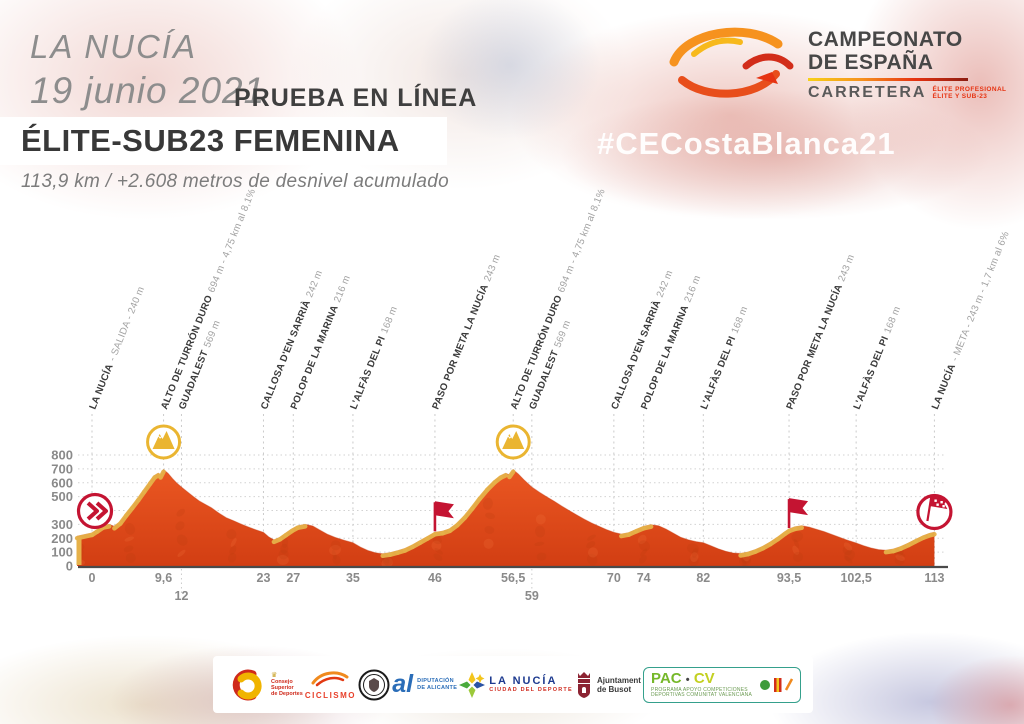 Image resolution: width=1024 pixels, height=724 pixels. What do you see at coordinates (353, 578) in the screenshot?
I see `x-axis-tick-label: 35` at bounding box center [353, 578].